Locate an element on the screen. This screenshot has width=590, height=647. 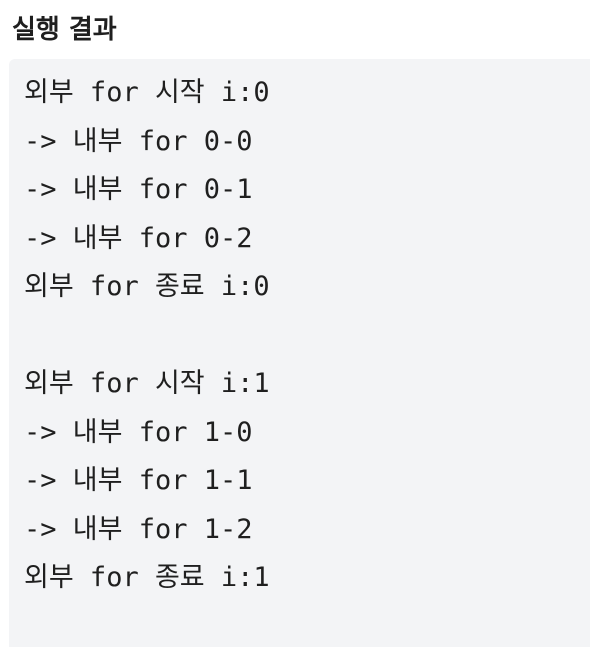
output-line: -> 내부 for 1-2 is located at coordinates (138, 529).